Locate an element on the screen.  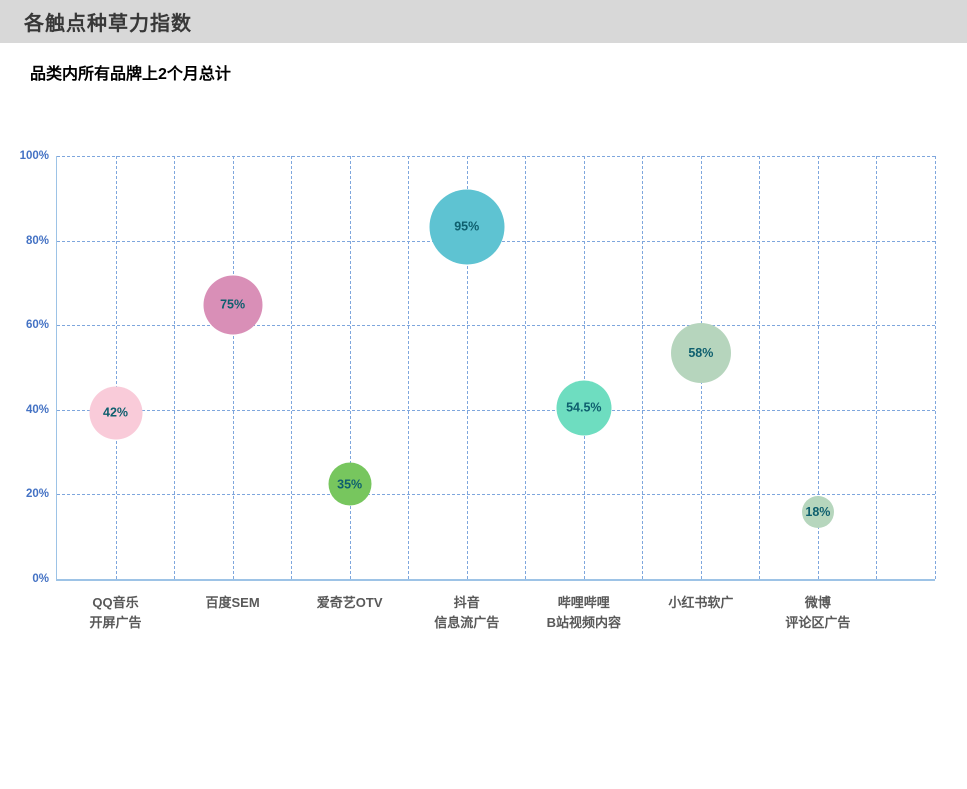
x-axis-category-label: 微博 评论区广告 is located at coordinates (818, 612).